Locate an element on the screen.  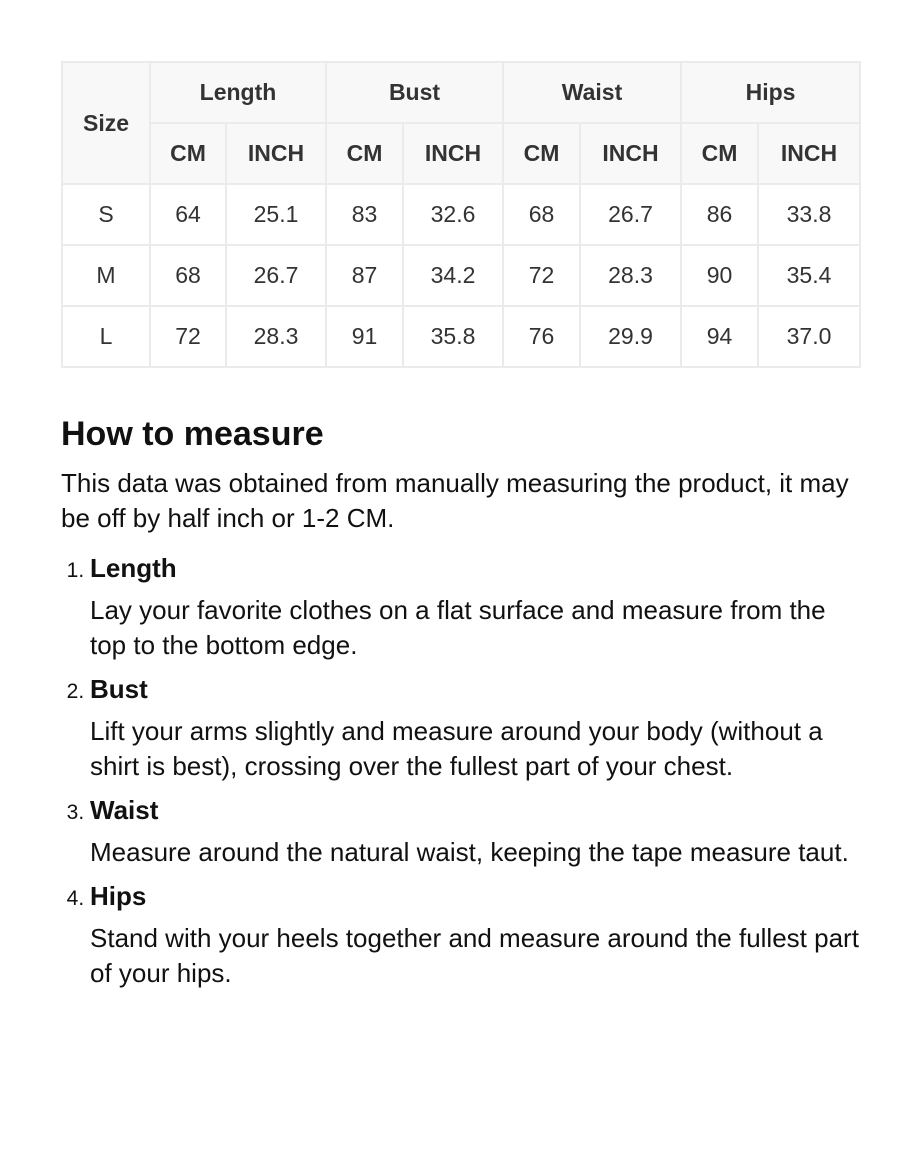
header-row-units: CM INCH CM INCH CM INCH CM INCH is located at coordinates (461, 153).